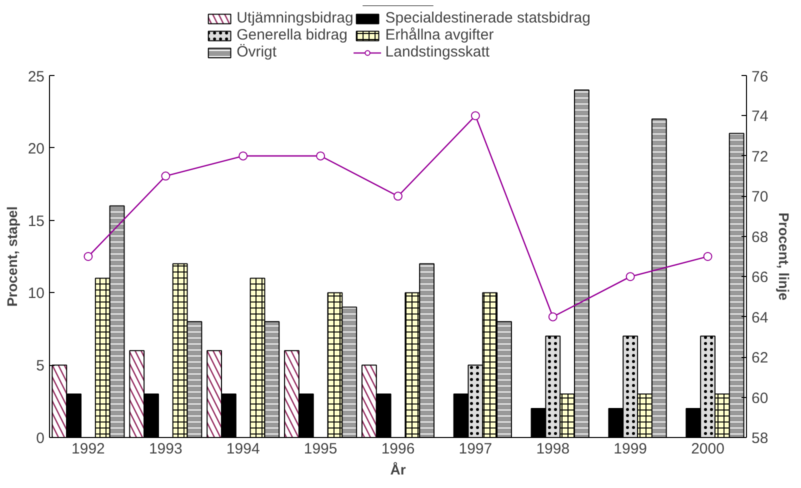 The height and width of the screenshot is (488, 801). What do you see at coordinates (553, 449) in the screenshot?
I see `x-tick-label: 1998` at bounding box center [553, 449].